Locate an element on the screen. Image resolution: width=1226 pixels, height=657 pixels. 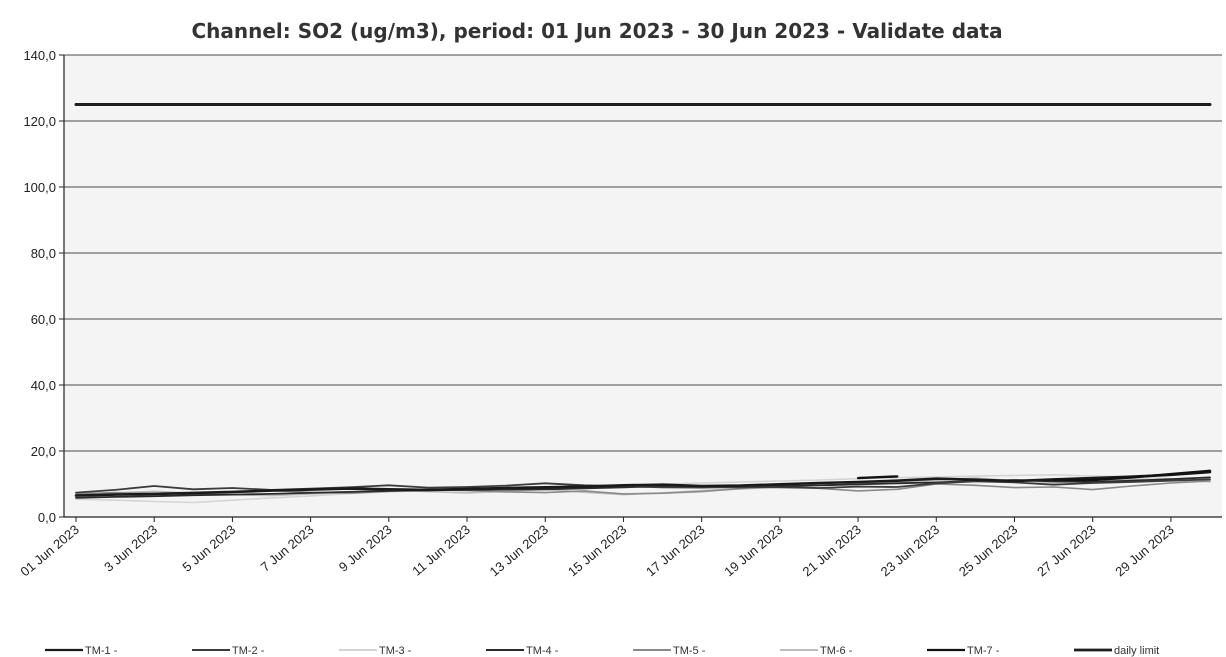
y-tick-label: 60,0 is located at coordinates (43, 319).